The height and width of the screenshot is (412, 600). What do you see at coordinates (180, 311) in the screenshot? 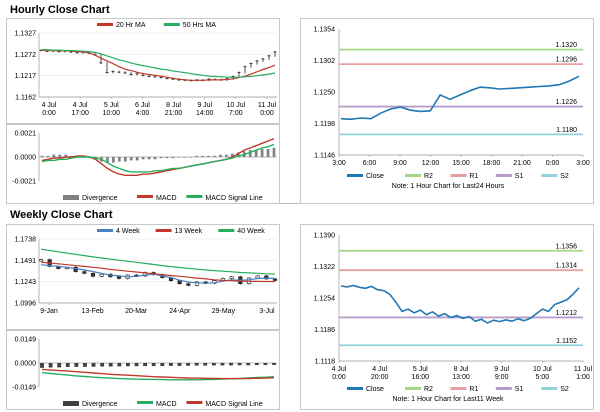
I see `weekly-price-xtick-label: 24-Apr` at bounding box center [180, 311].